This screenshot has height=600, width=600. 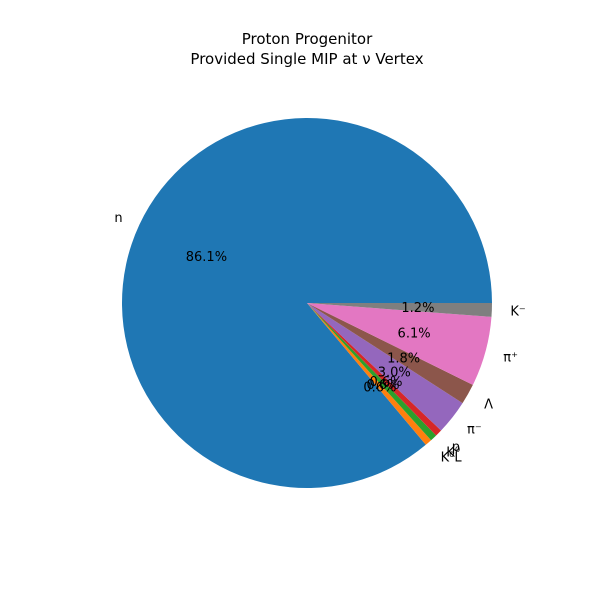 I want to click on category-label-4: π⁻, so click(x=474, y=430).